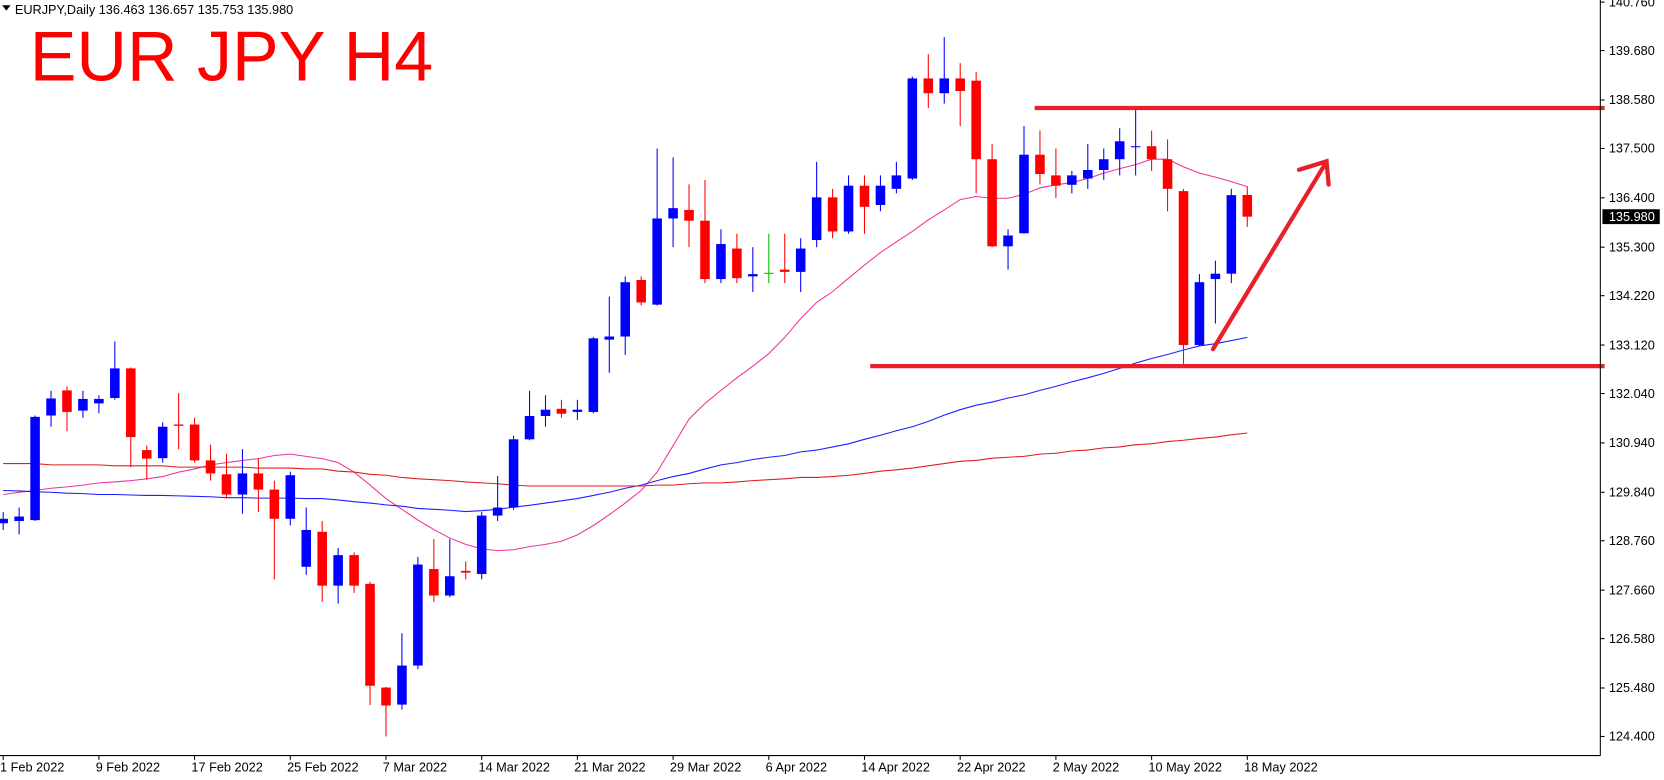  I want to click on arrow-shaft, so click(1269, 256).